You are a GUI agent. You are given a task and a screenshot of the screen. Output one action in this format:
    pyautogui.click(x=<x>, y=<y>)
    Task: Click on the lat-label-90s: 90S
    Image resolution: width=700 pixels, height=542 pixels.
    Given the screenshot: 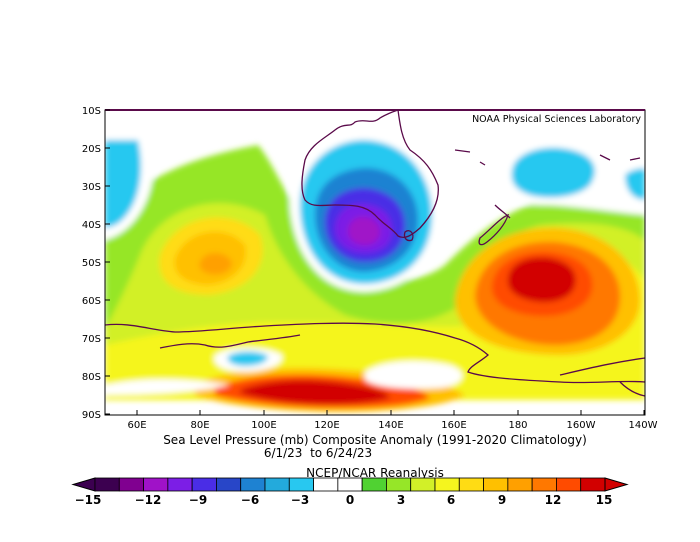 What is the action you would take?
    pyautogui.click(x=91, y=415)
    